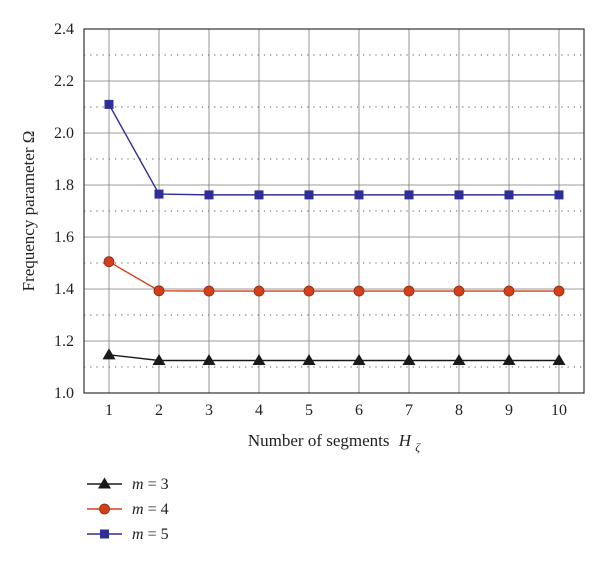 The image size is (600, 561). Describe the element at coordinates (64, 29) in the screenshot. I see `y-tick-label: 2.4` at that location.